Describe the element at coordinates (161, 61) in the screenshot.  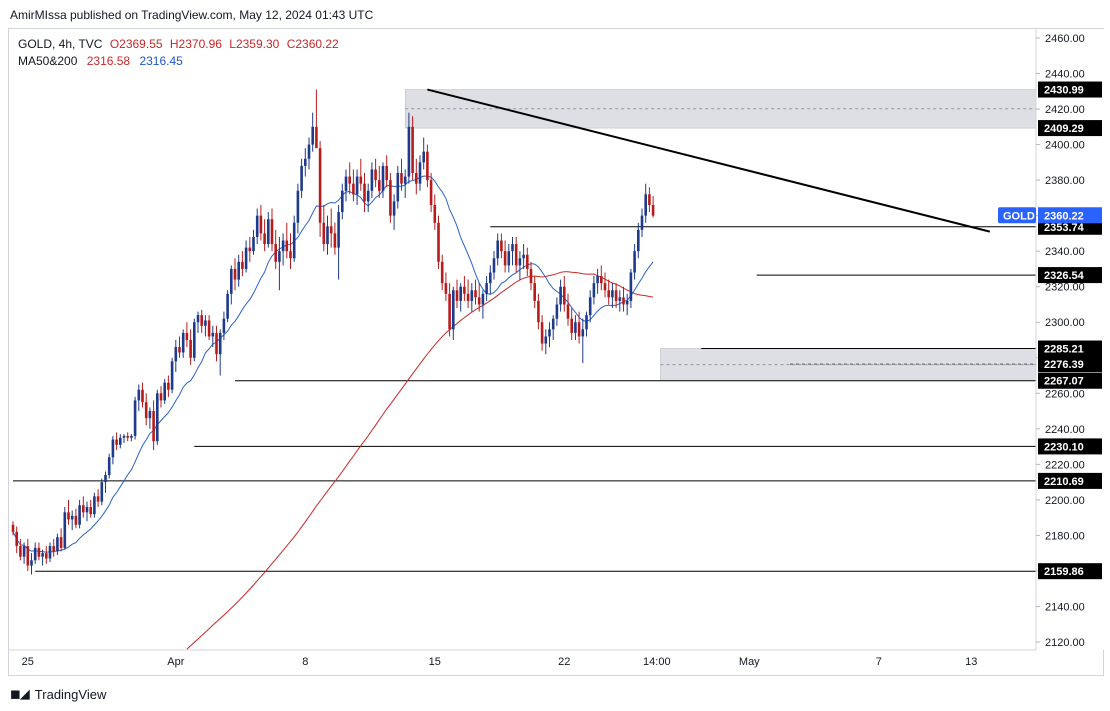
I see `legend-ma200-value: 2316.45` at that location.